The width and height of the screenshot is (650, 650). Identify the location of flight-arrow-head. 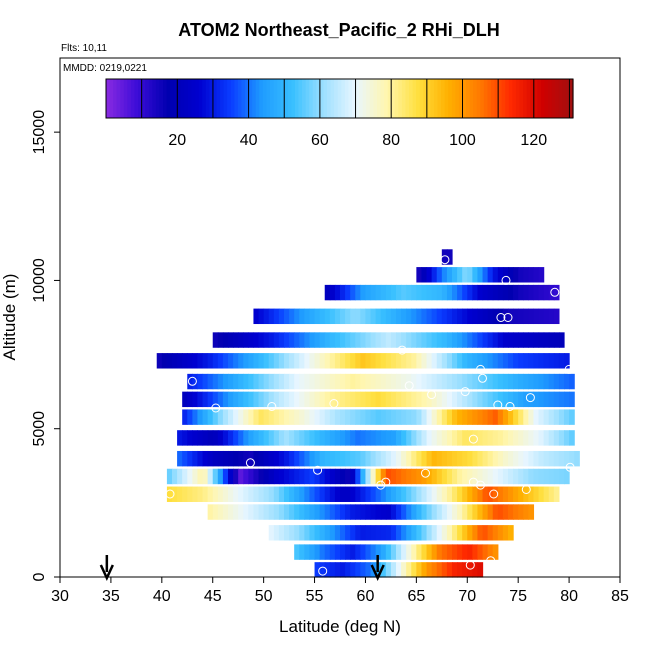
(377, 572).